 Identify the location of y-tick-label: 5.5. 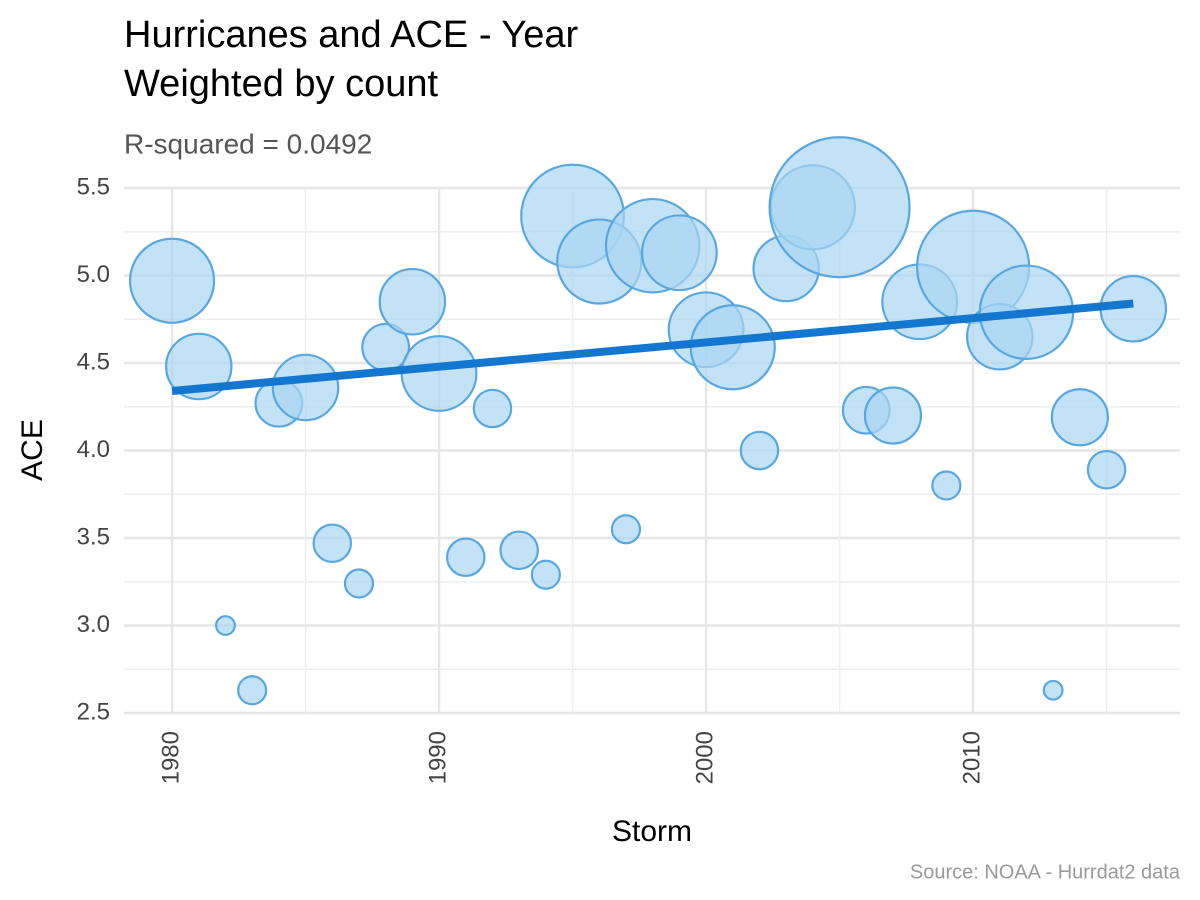
(93, 186).